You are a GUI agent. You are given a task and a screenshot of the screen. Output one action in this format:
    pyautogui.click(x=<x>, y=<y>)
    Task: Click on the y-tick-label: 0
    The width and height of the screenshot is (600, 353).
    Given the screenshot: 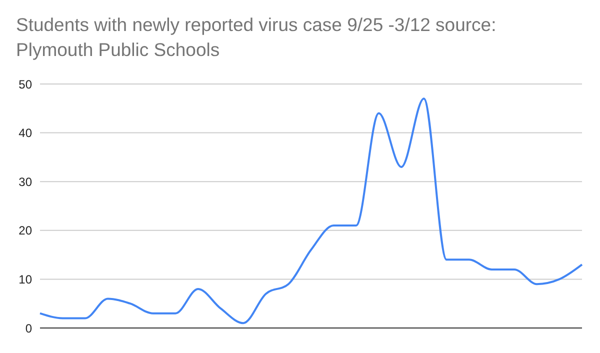 What is the action you would take?
    pyautogui.click(x=28, y=328)
    